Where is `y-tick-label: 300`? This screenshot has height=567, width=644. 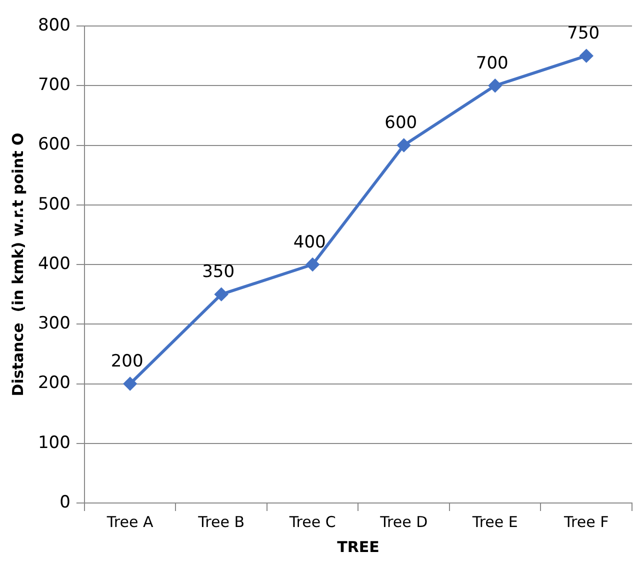
y-tick-label: 300 is located at coordinates (54, 324).